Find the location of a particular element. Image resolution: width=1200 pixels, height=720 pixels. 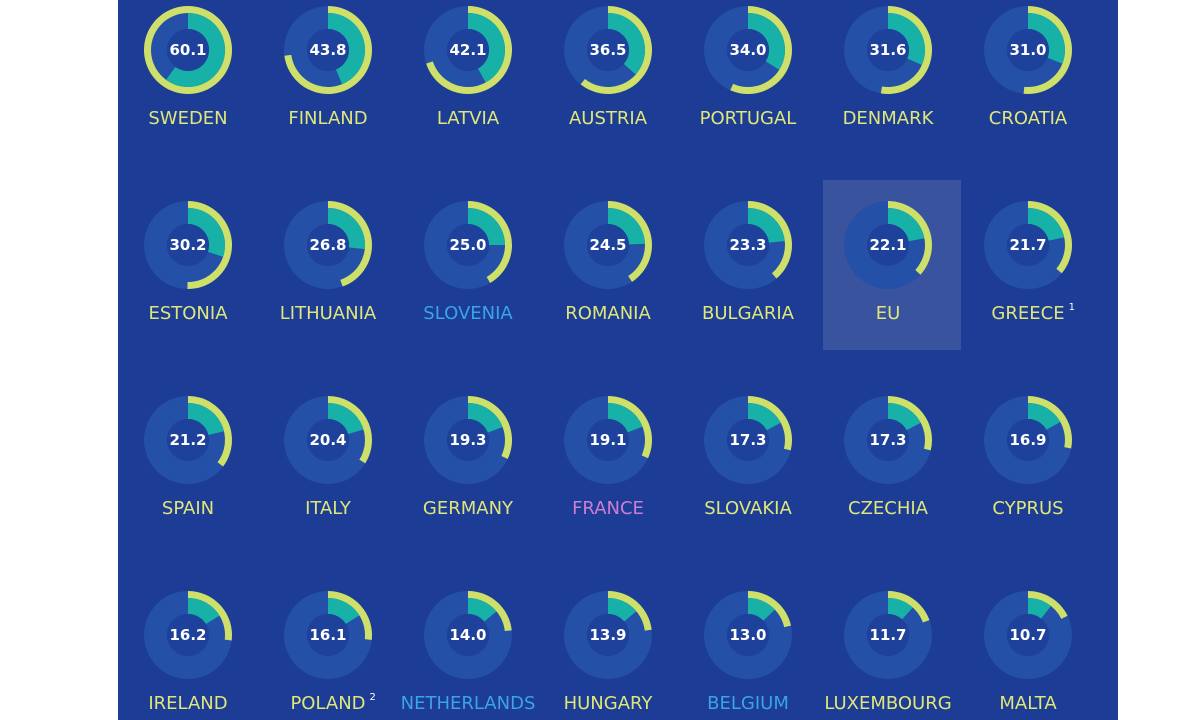

inner-arc-greece is located at coordinates (1046, 224).